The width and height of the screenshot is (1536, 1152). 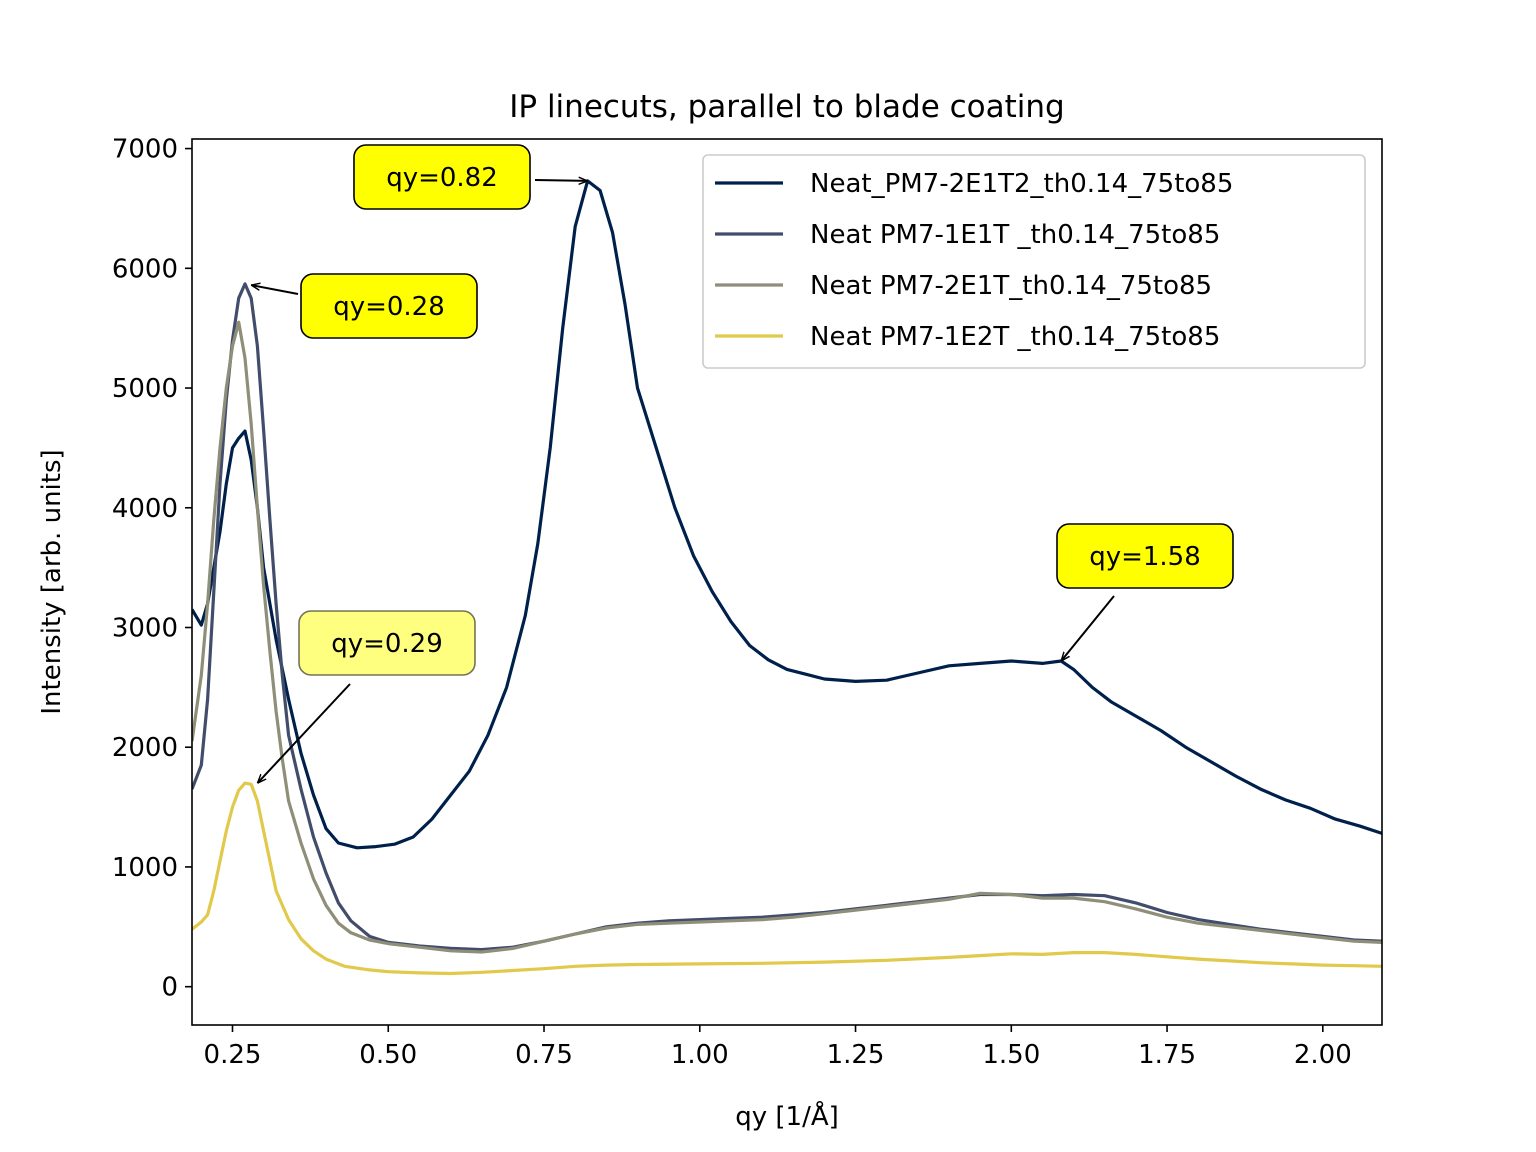 I want to click on legend-label-2: Neat PM7-1E1T _th0.14_75to85, so click(x=1015, y=235).